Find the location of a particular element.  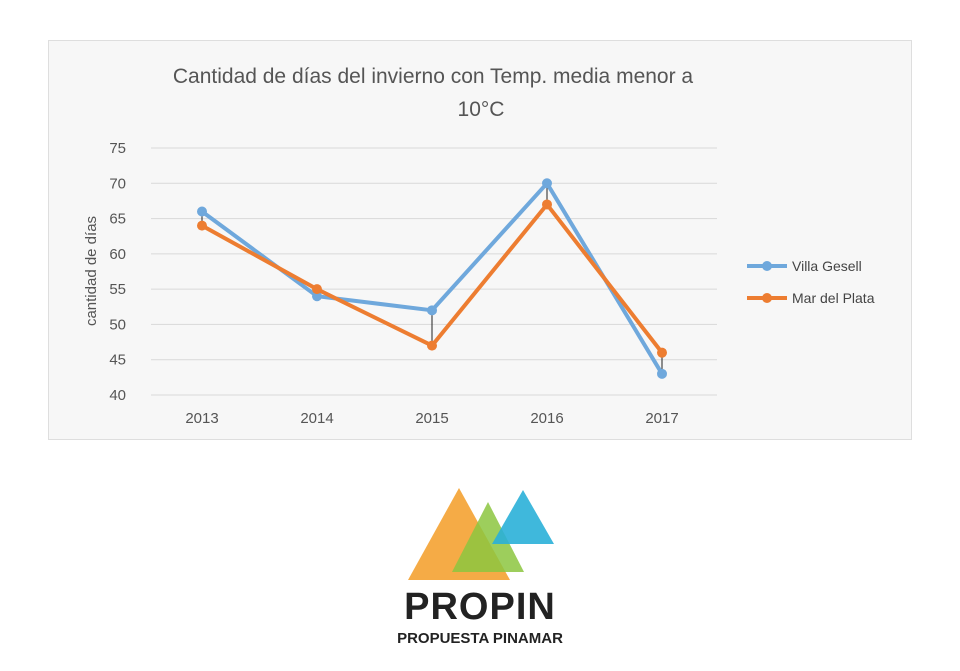

y-tick-label-2: 50 is located at coordinates (117, 324).